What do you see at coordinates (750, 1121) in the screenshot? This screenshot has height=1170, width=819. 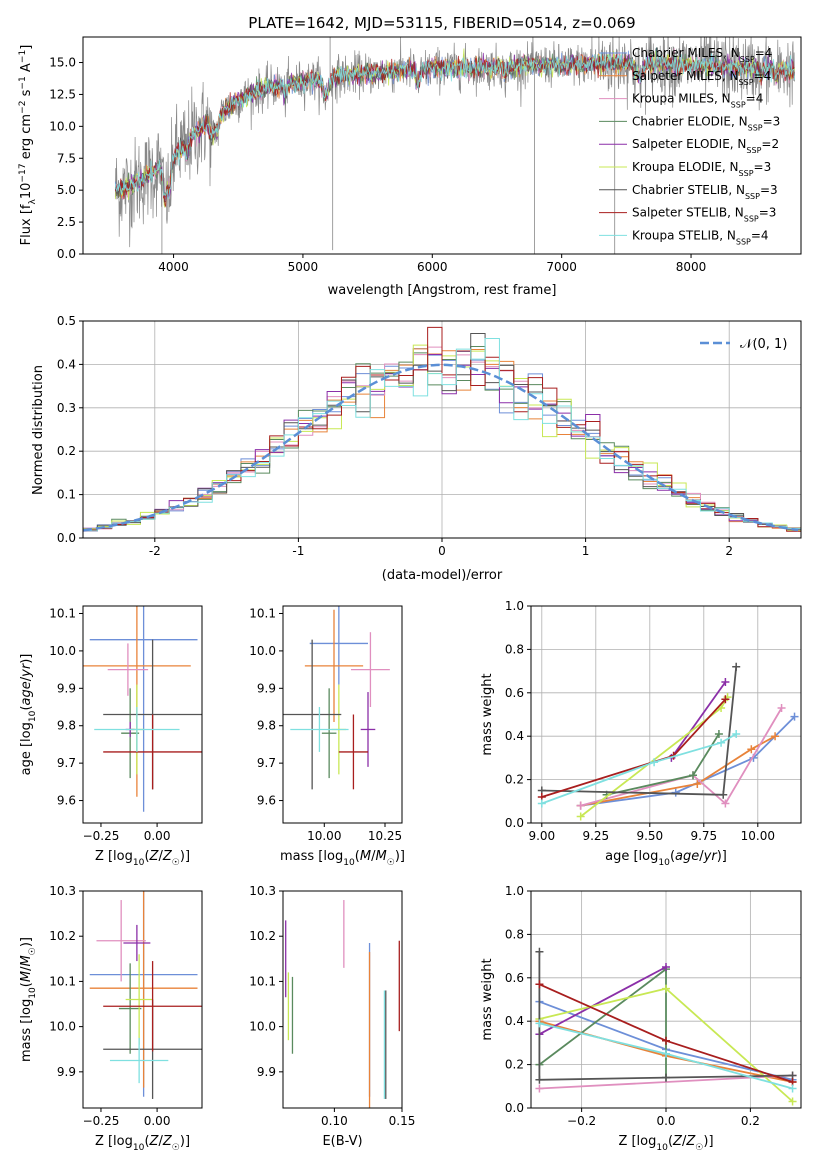 I see `x-tick-label: 0.2` at bounding box center [750, 1121].